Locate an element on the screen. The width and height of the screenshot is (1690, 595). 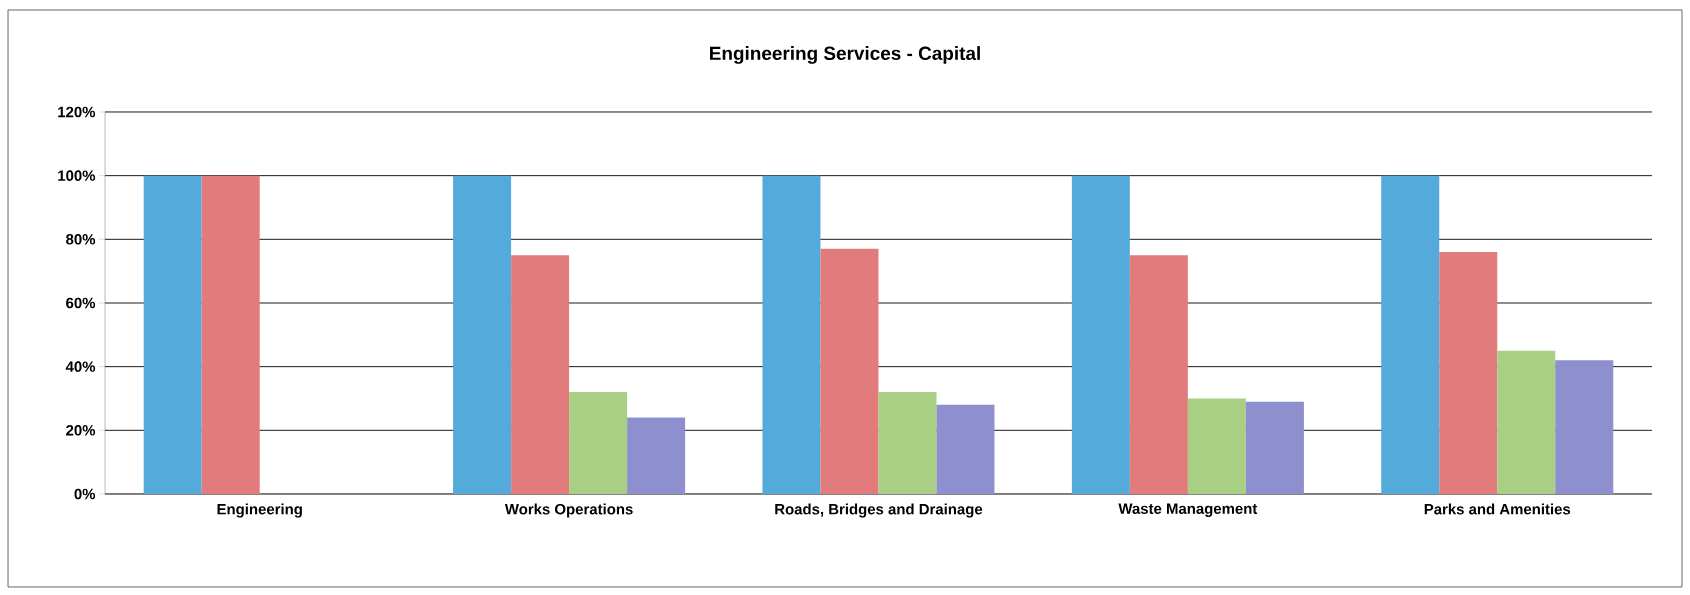
y-tick-label: 40% is located at coordinates (80, 366).